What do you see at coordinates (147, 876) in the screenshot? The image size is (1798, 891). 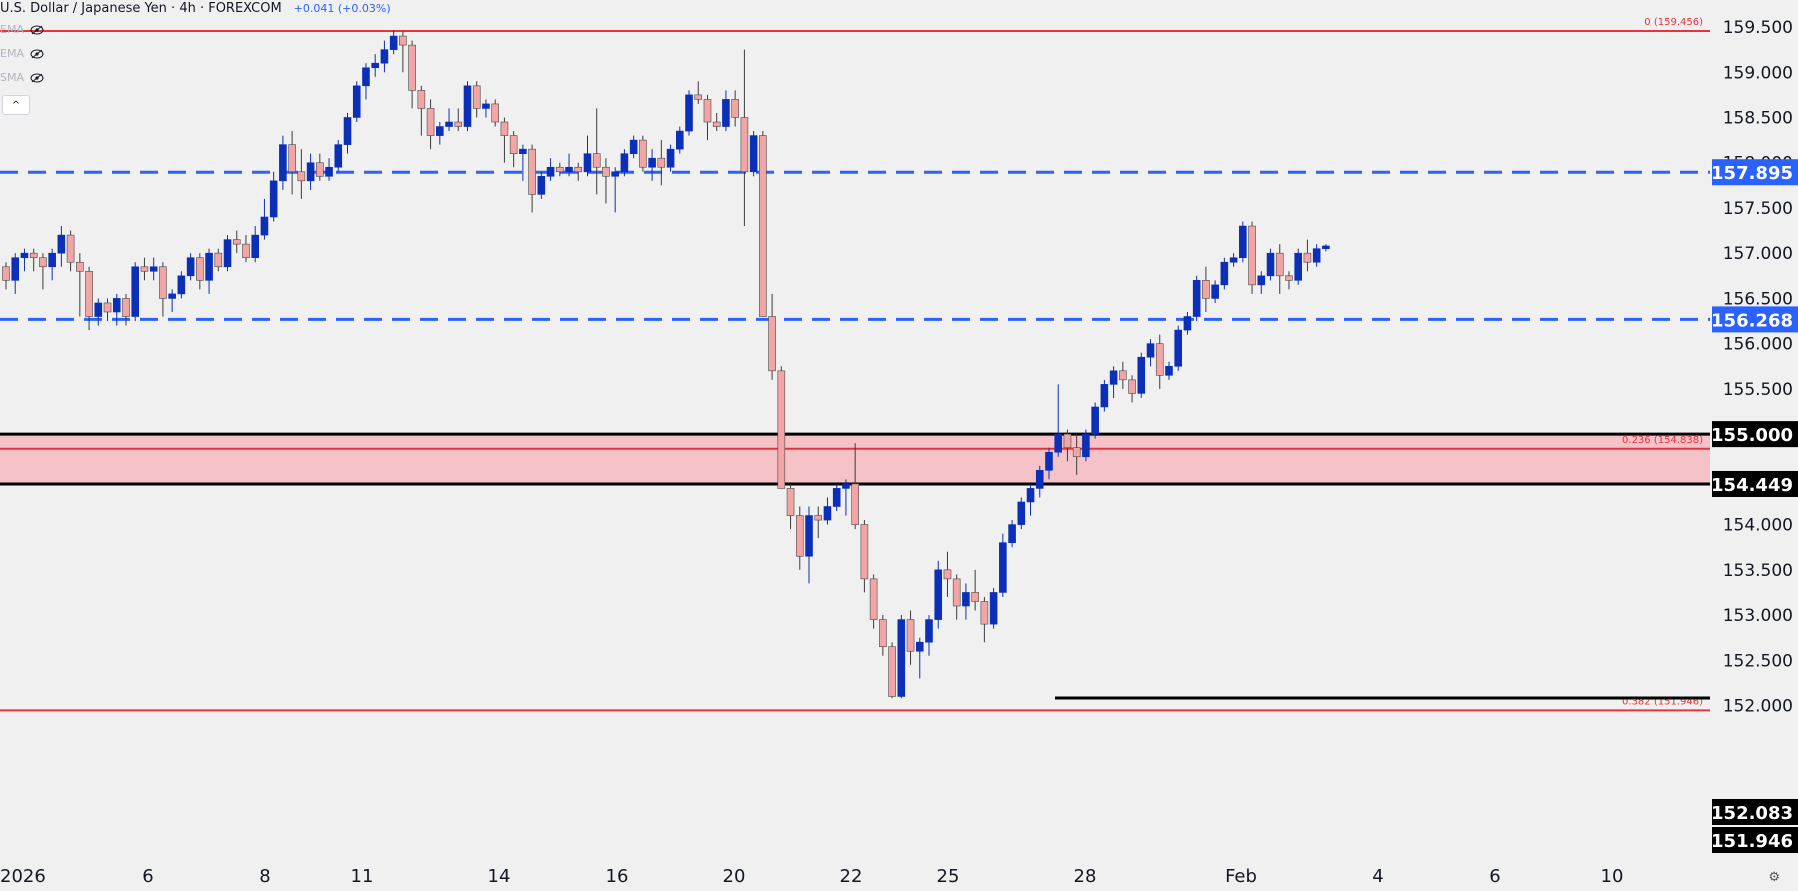 I see `time-tick: 6` at bounding box center [147, 876].